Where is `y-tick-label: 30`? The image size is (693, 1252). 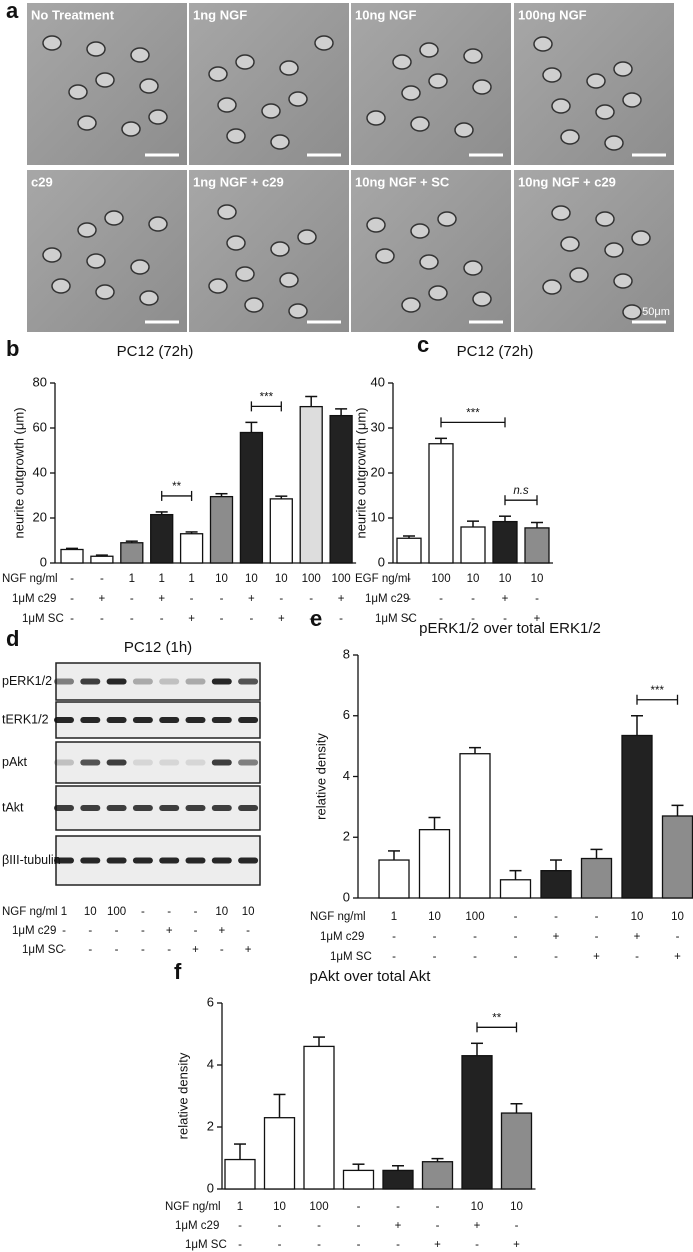 y-tick-label: 30 is located at coordinates (378, 426).